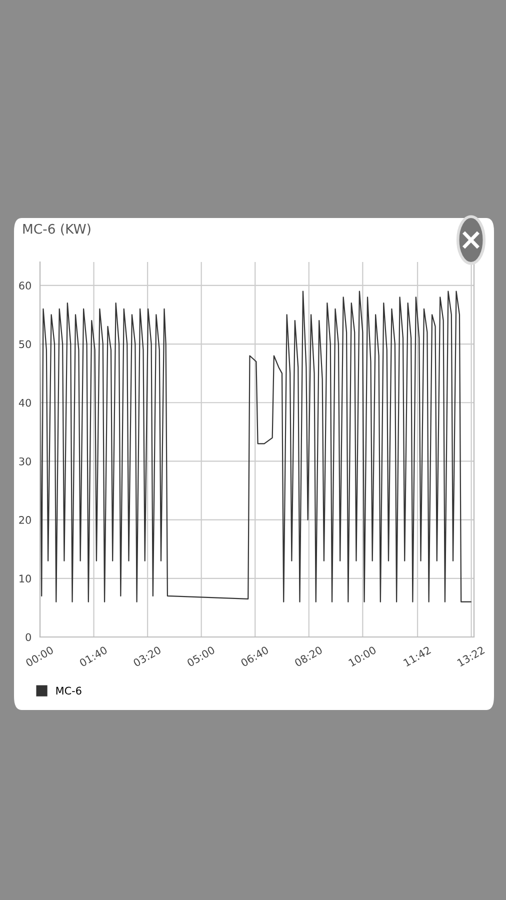 The width and height of the screenshot is (506, 900). Describe the element at coordinates (28, 637) in the screenshot. I see `y-tick-label: 0` at that location.